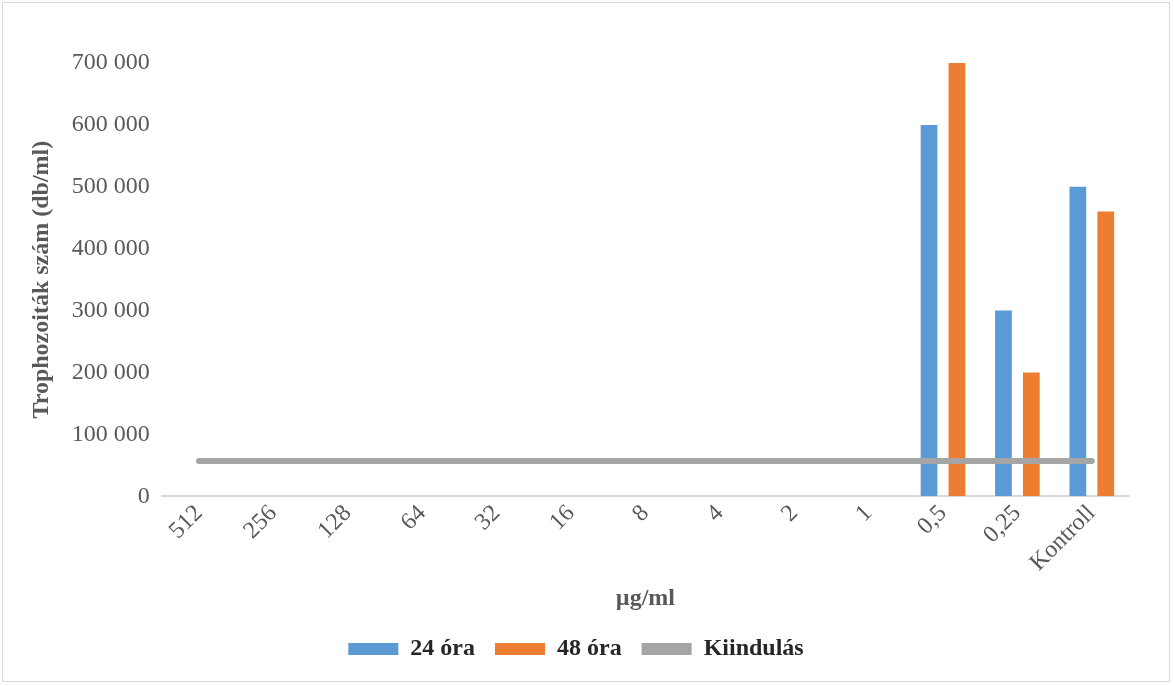 Image resolution: width=1174 pixels, height=686 pixels. What do you see at coordinates (110, 308) in the screenshot?
I see `y-tick-label: 300 000` at bounding box center [110, 308].